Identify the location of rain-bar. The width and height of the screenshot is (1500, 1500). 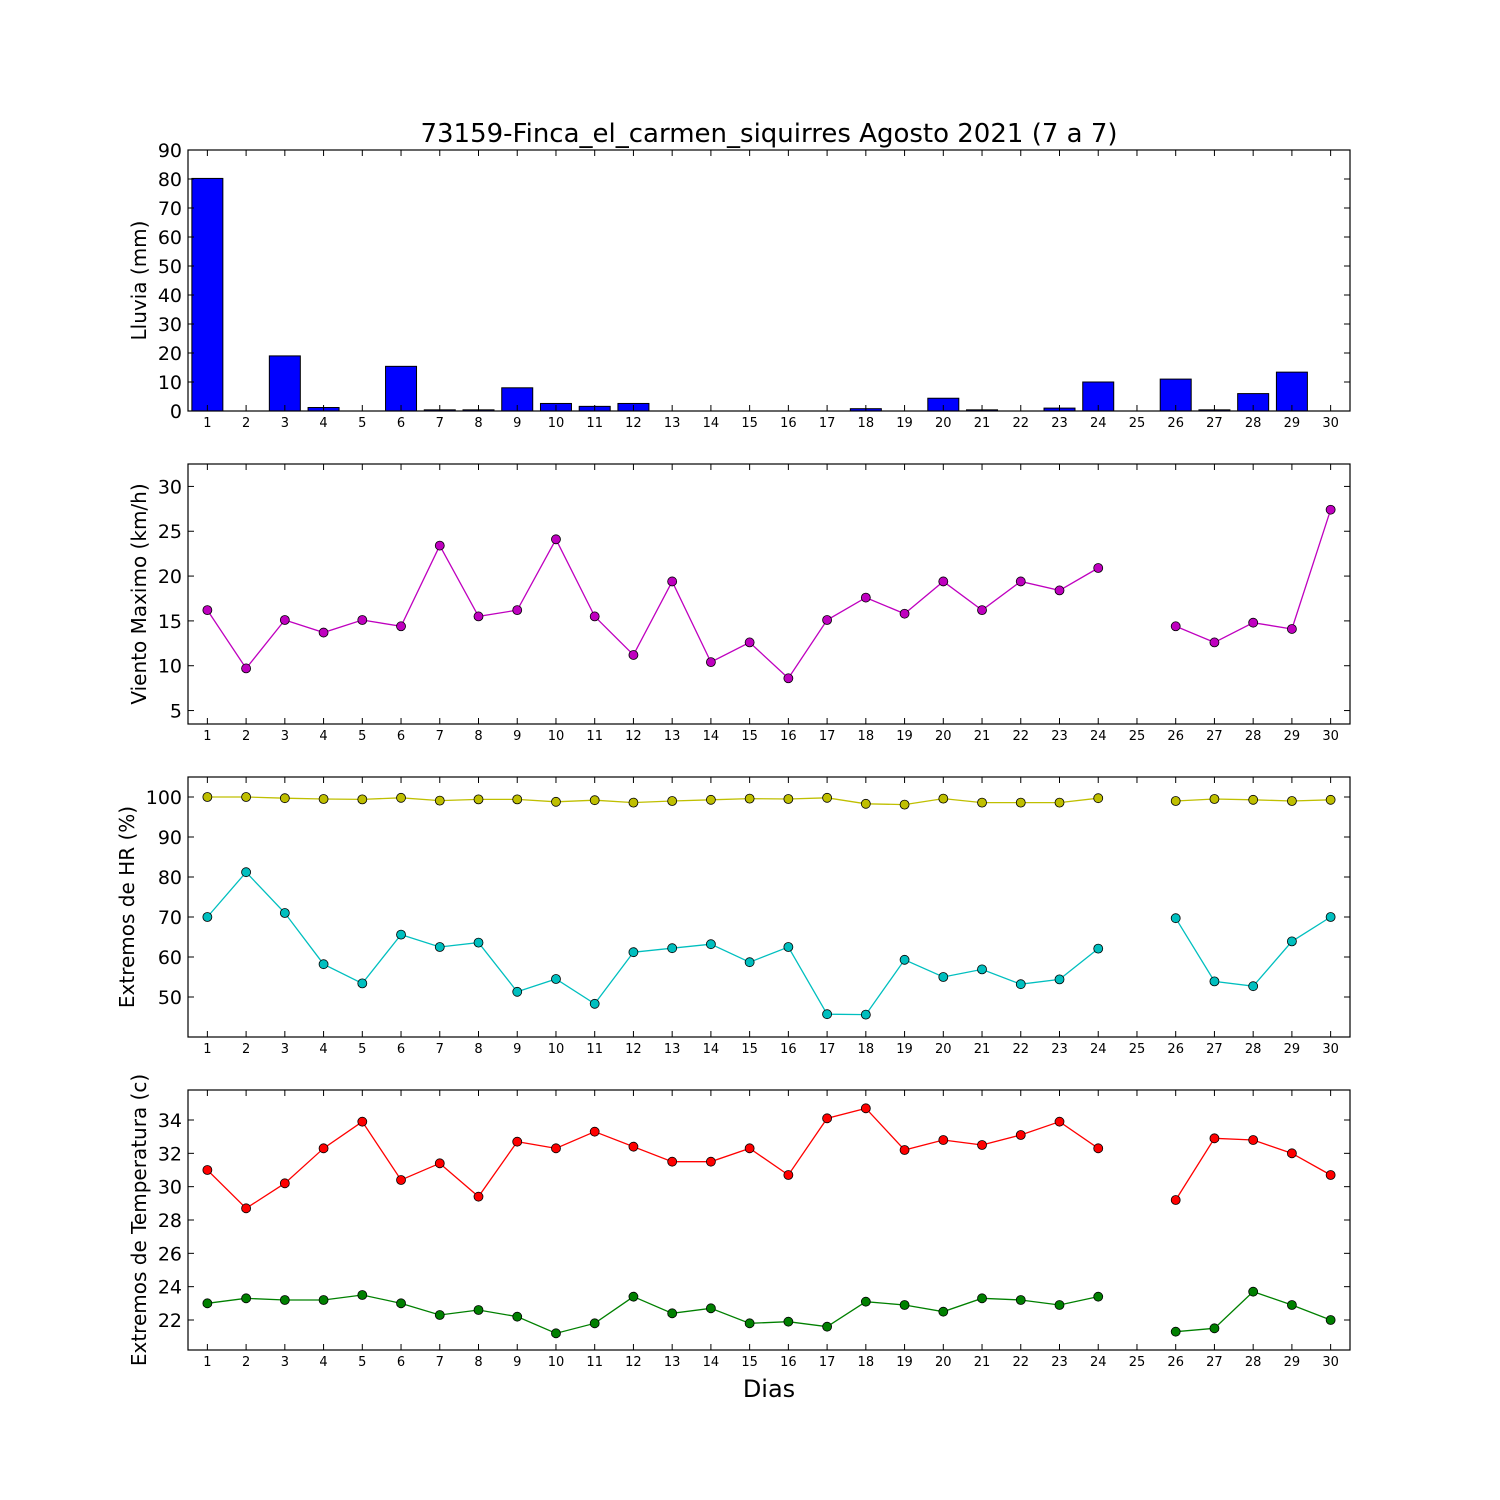
(1291, 391).